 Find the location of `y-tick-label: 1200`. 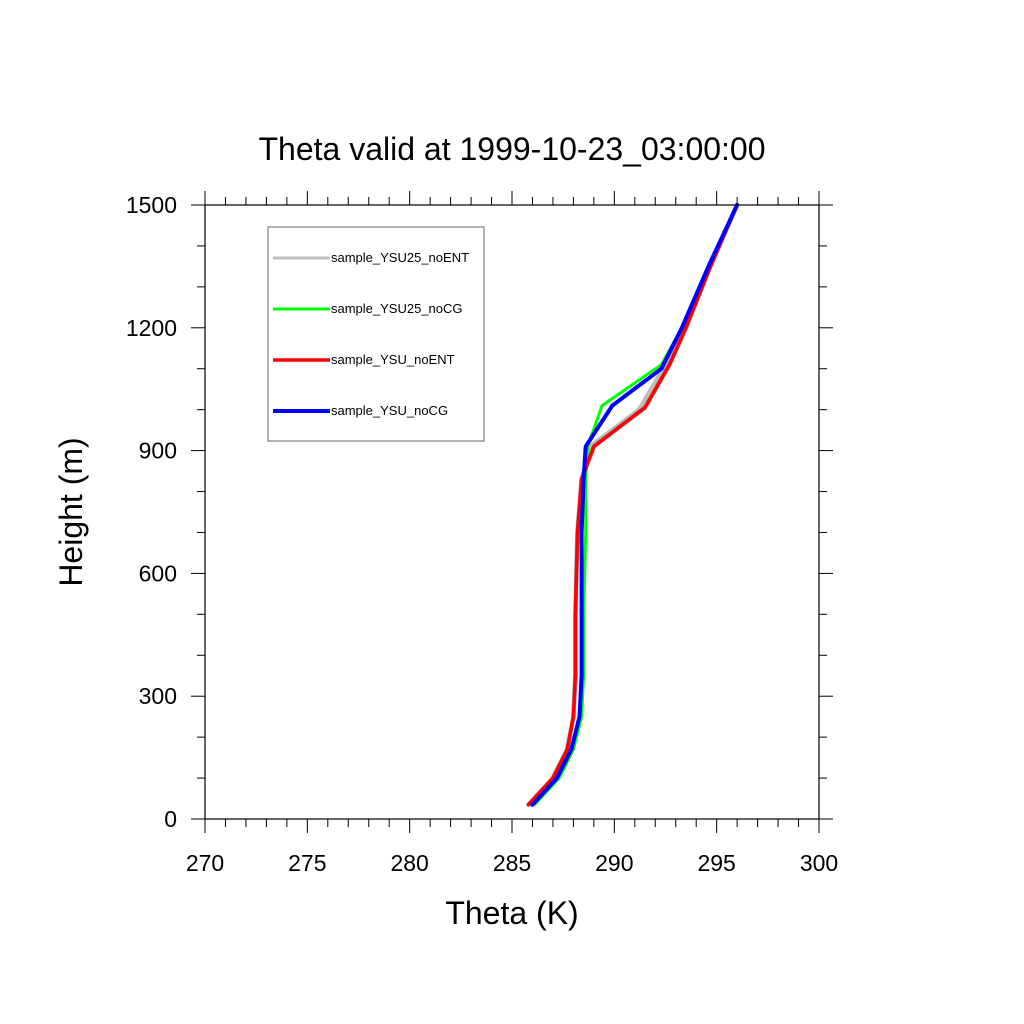

y-tick-label: 1200 is located at coordinates (151, 328).